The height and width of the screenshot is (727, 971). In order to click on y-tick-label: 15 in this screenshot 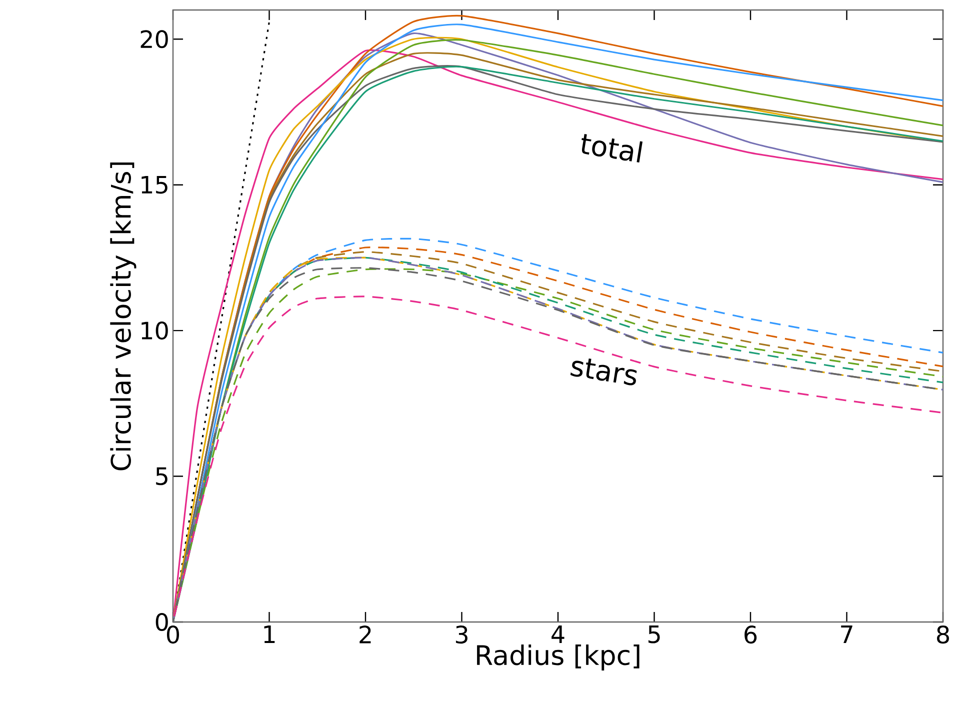, I will do `click(155, 185)`.